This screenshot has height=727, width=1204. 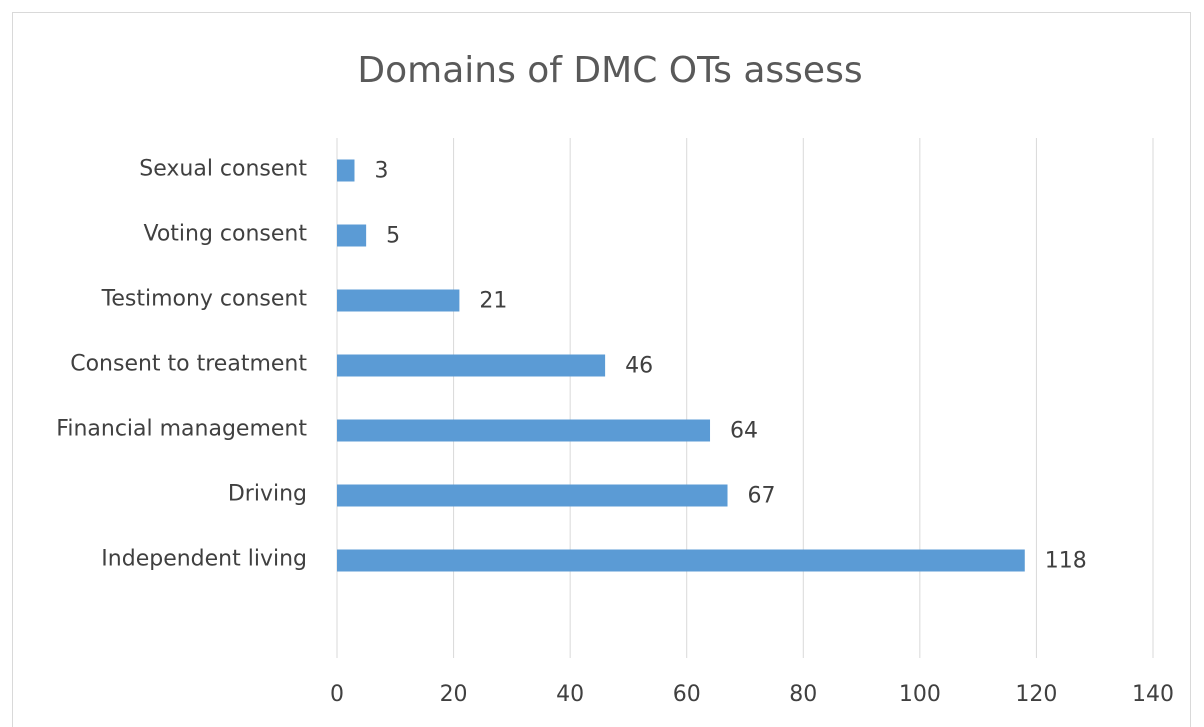 I want to click on data-label: 64, so click(x=744, y=431).